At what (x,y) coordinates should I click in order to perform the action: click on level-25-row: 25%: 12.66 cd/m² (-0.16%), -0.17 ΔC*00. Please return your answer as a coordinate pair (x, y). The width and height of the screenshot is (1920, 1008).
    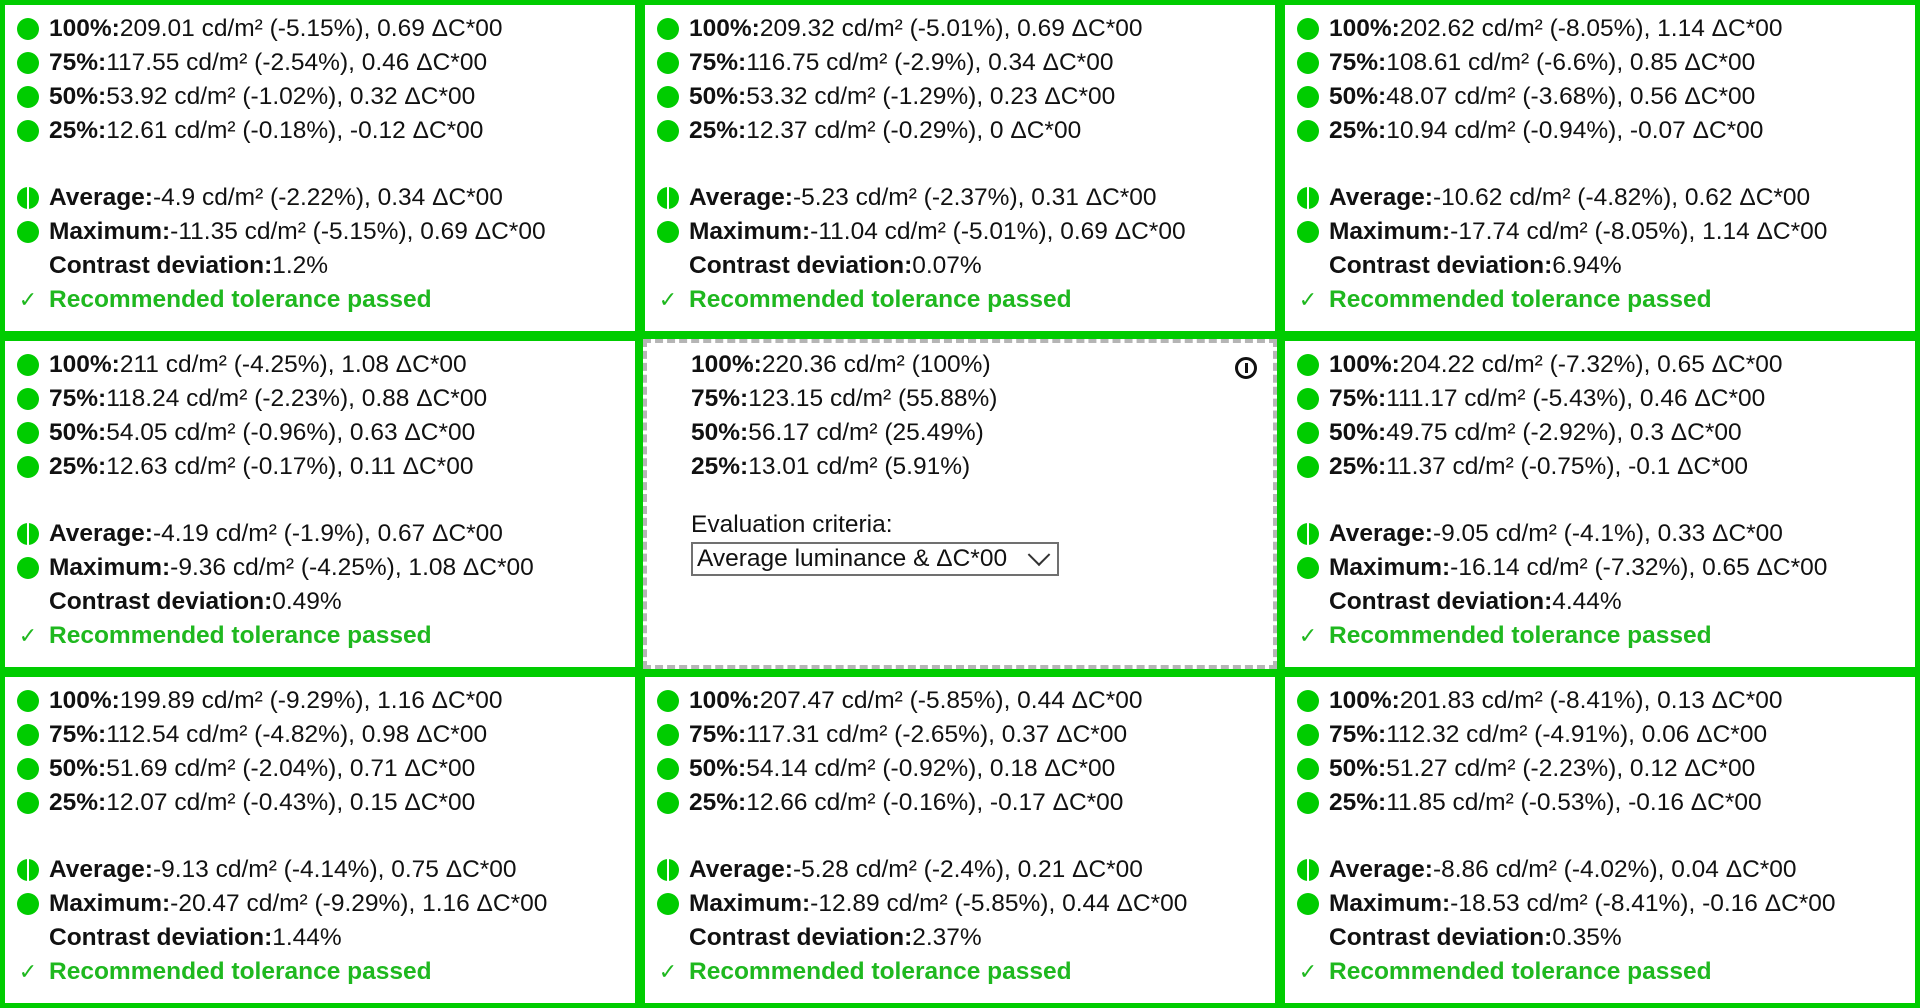
    Looking at the image, I should click on (966, 803).